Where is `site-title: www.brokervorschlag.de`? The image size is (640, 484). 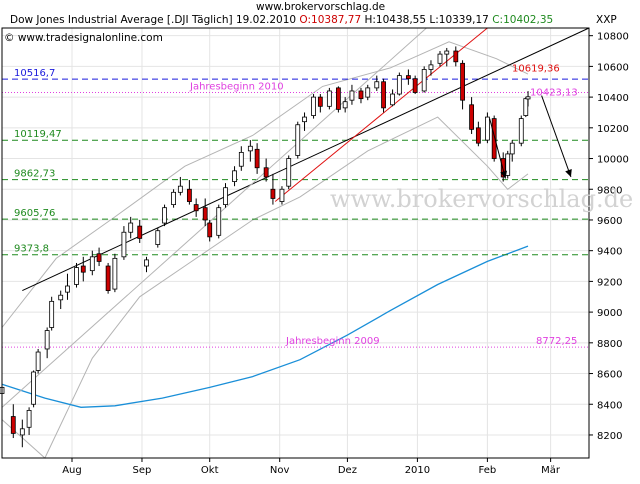
site-title: www.brokervorschlag.de is located at coordinates (321, 7).